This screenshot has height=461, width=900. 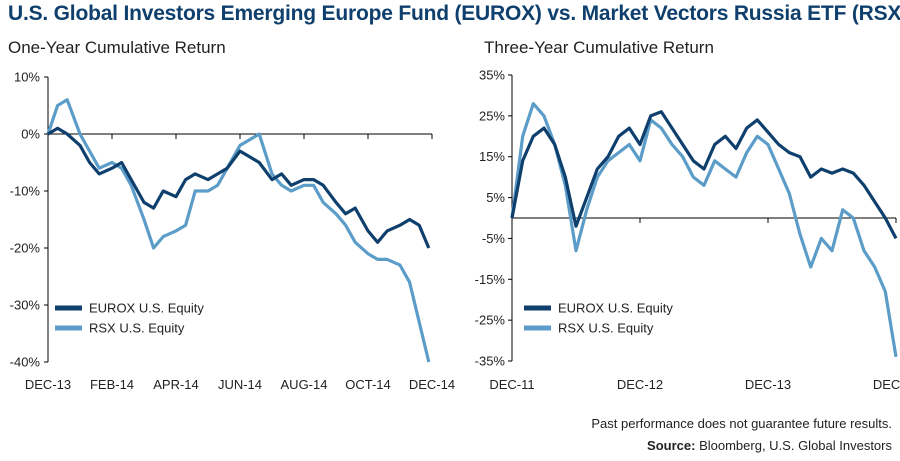 What do you see at coordinates (368, 384) in the screenshot?
I see `x-tick-label: OCT-14` at bounding box center [368, 384].